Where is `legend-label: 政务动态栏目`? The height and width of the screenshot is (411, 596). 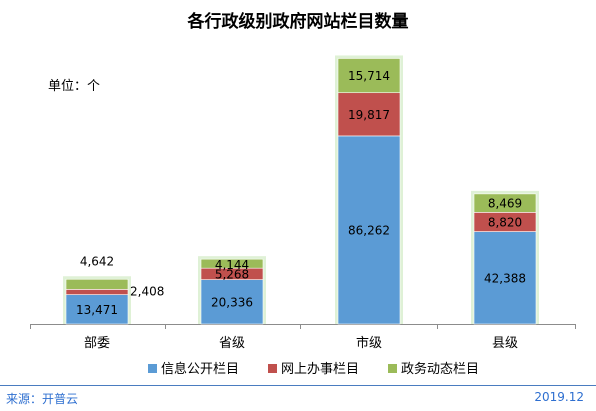 legend-label: 政务动态栏目 is located at coordinates (440, 369).